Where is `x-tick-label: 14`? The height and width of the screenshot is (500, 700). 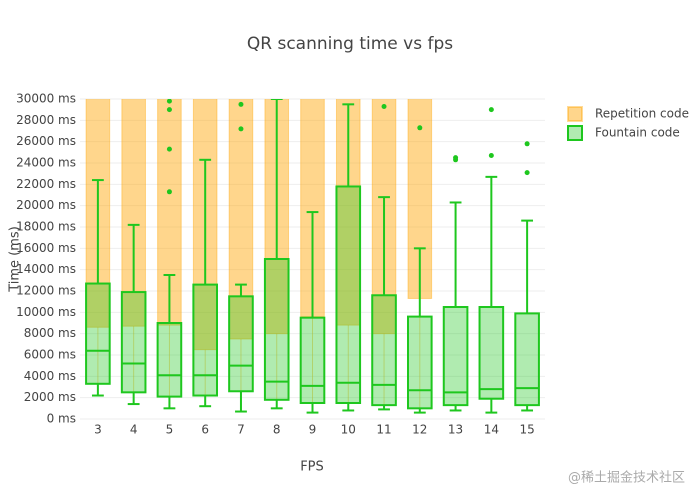
x-tick-label: 14 is located at coordinates (491, 430).